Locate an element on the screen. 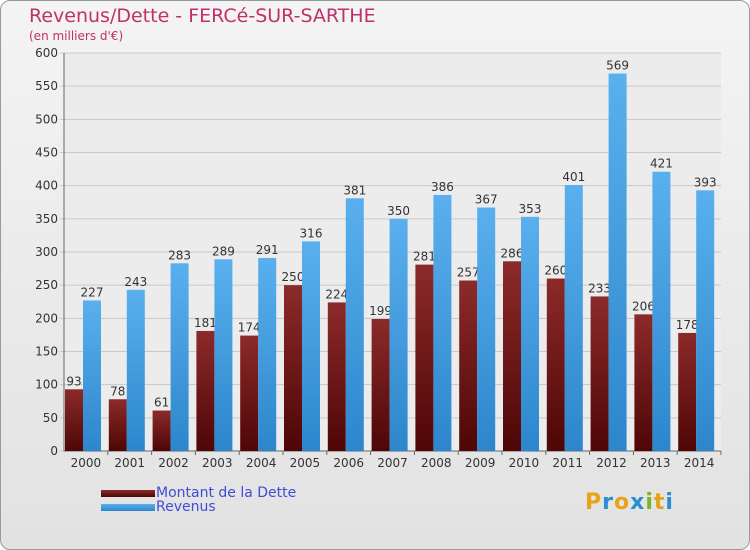 Image resolution: width=750 pixels, height=550 pixels. data-label: 78 is located at coordinates (117, 391).